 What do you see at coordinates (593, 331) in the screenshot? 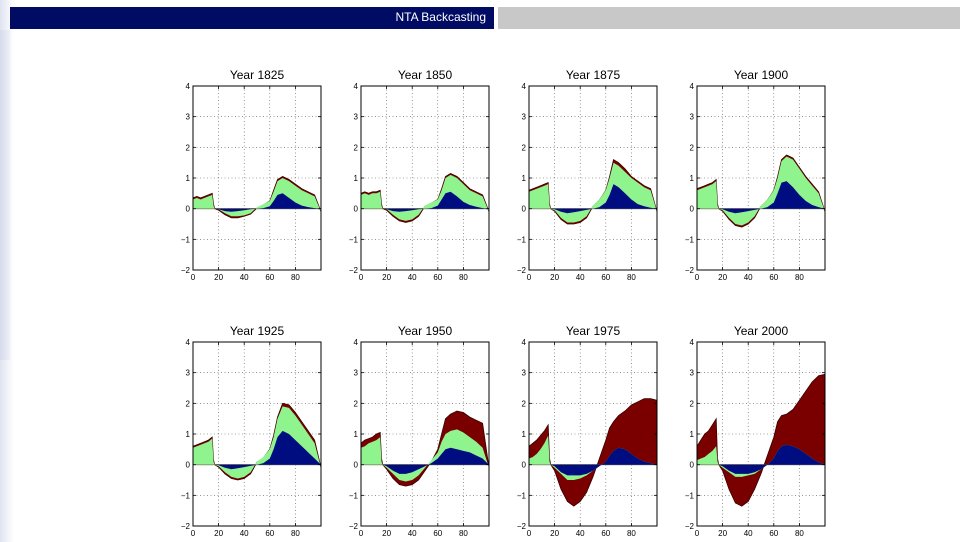
I see `panel-title: Year 1975` at bounding box center [593, 331].